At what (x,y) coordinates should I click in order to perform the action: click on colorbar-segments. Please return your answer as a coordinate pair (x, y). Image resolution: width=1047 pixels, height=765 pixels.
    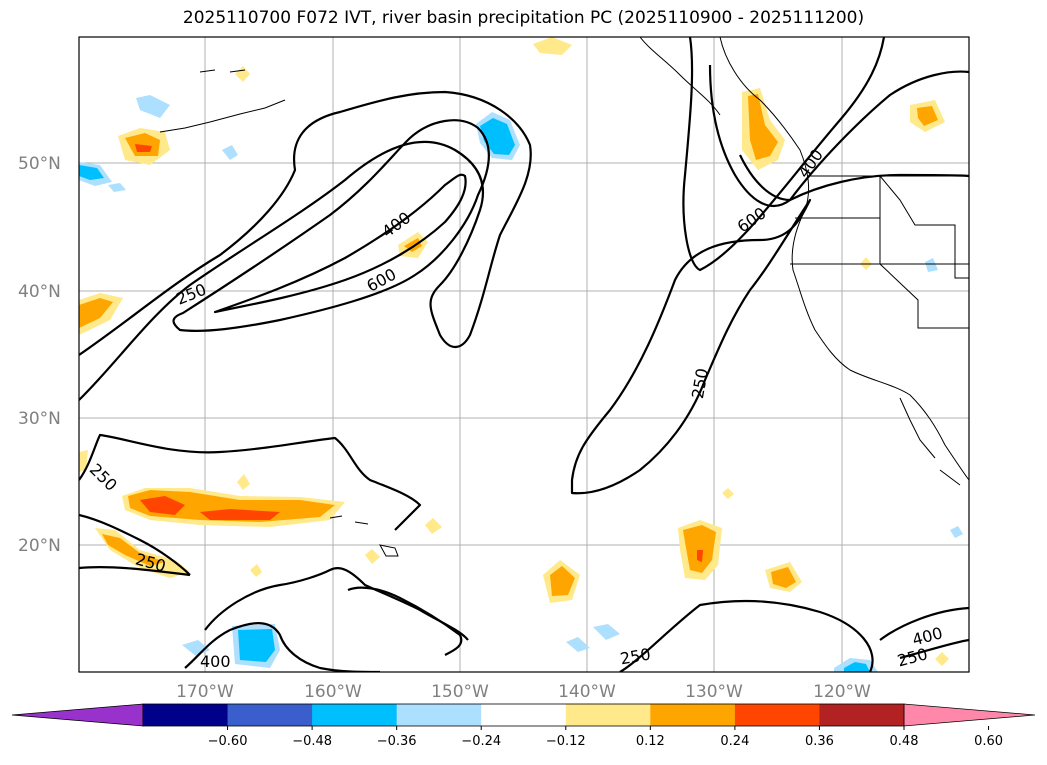
    Looking at the image, I should click on (524, 715).